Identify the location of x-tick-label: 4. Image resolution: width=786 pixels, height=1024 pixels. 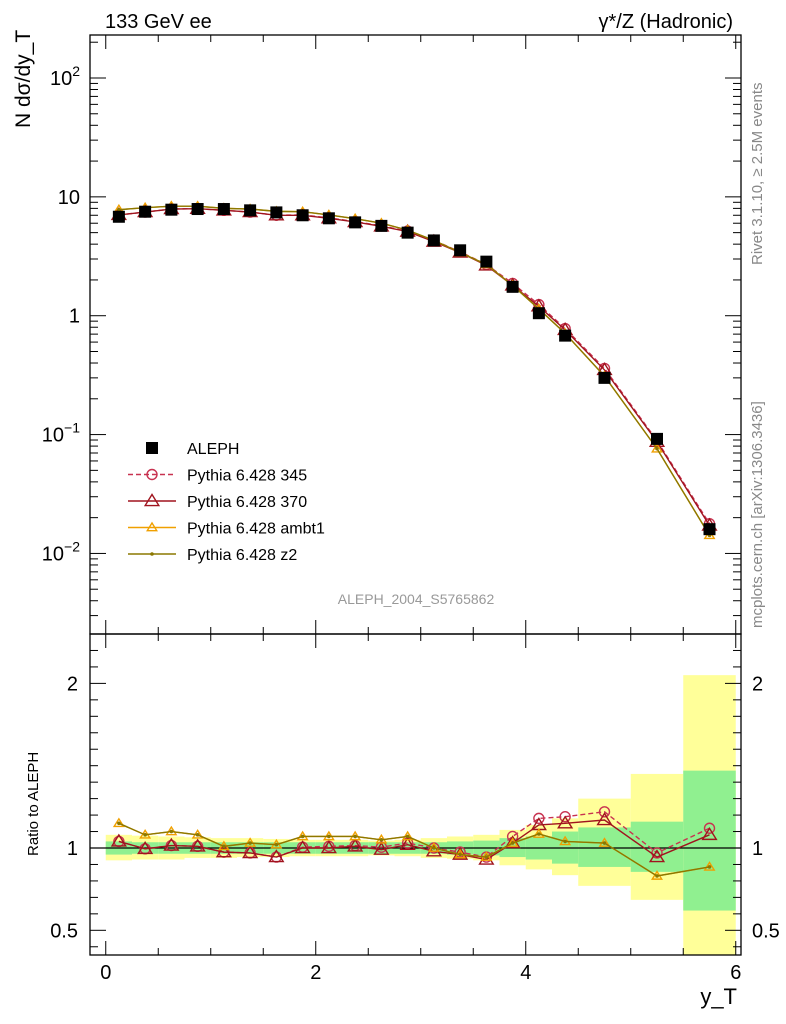
(525, 973).